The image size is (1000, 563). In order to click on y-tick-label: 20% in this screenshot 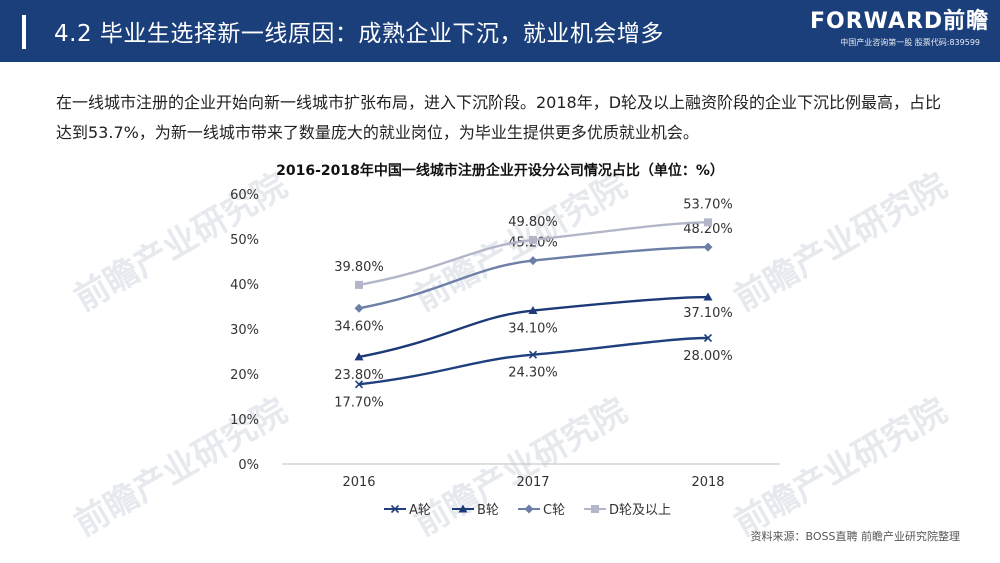, I will do `click(244, 375)`.